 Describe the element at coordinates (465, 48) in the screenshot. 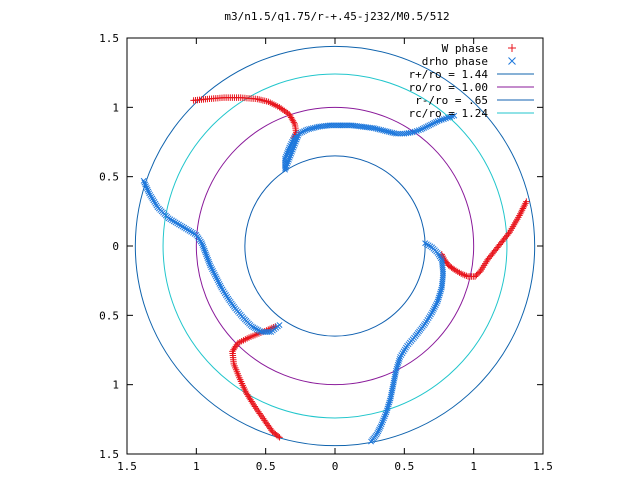

I see `legend-label: W phase` at that location.